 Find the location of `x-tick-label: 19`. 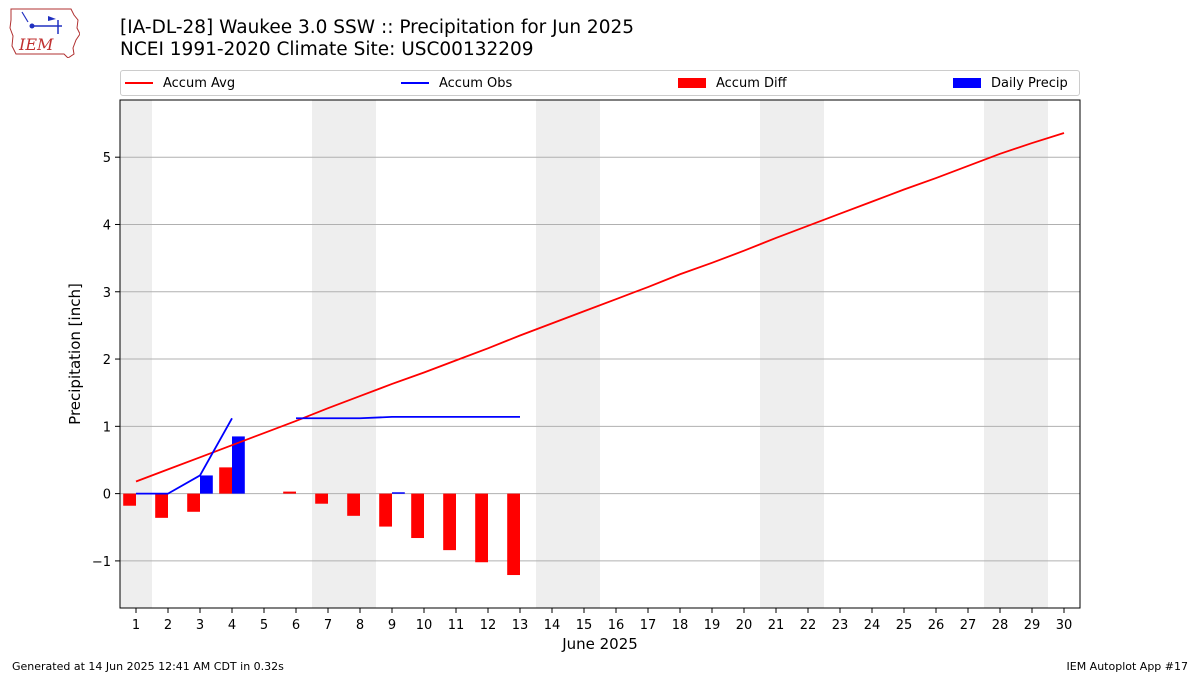

x-tick-label: 19 is located at coordinates (712, 625).